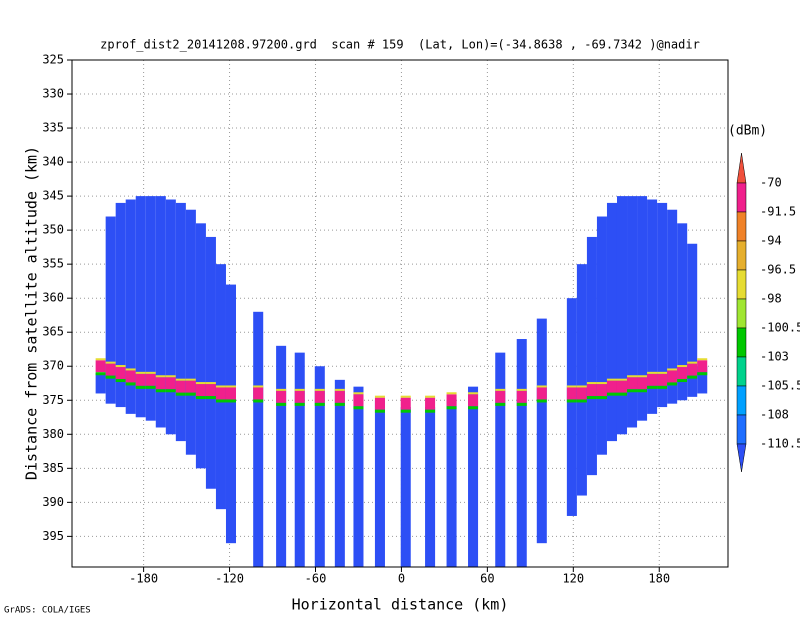 The width and height of the screenshot is (800, 618). I want to click on y-tick-label: 355, so click(53, 264).